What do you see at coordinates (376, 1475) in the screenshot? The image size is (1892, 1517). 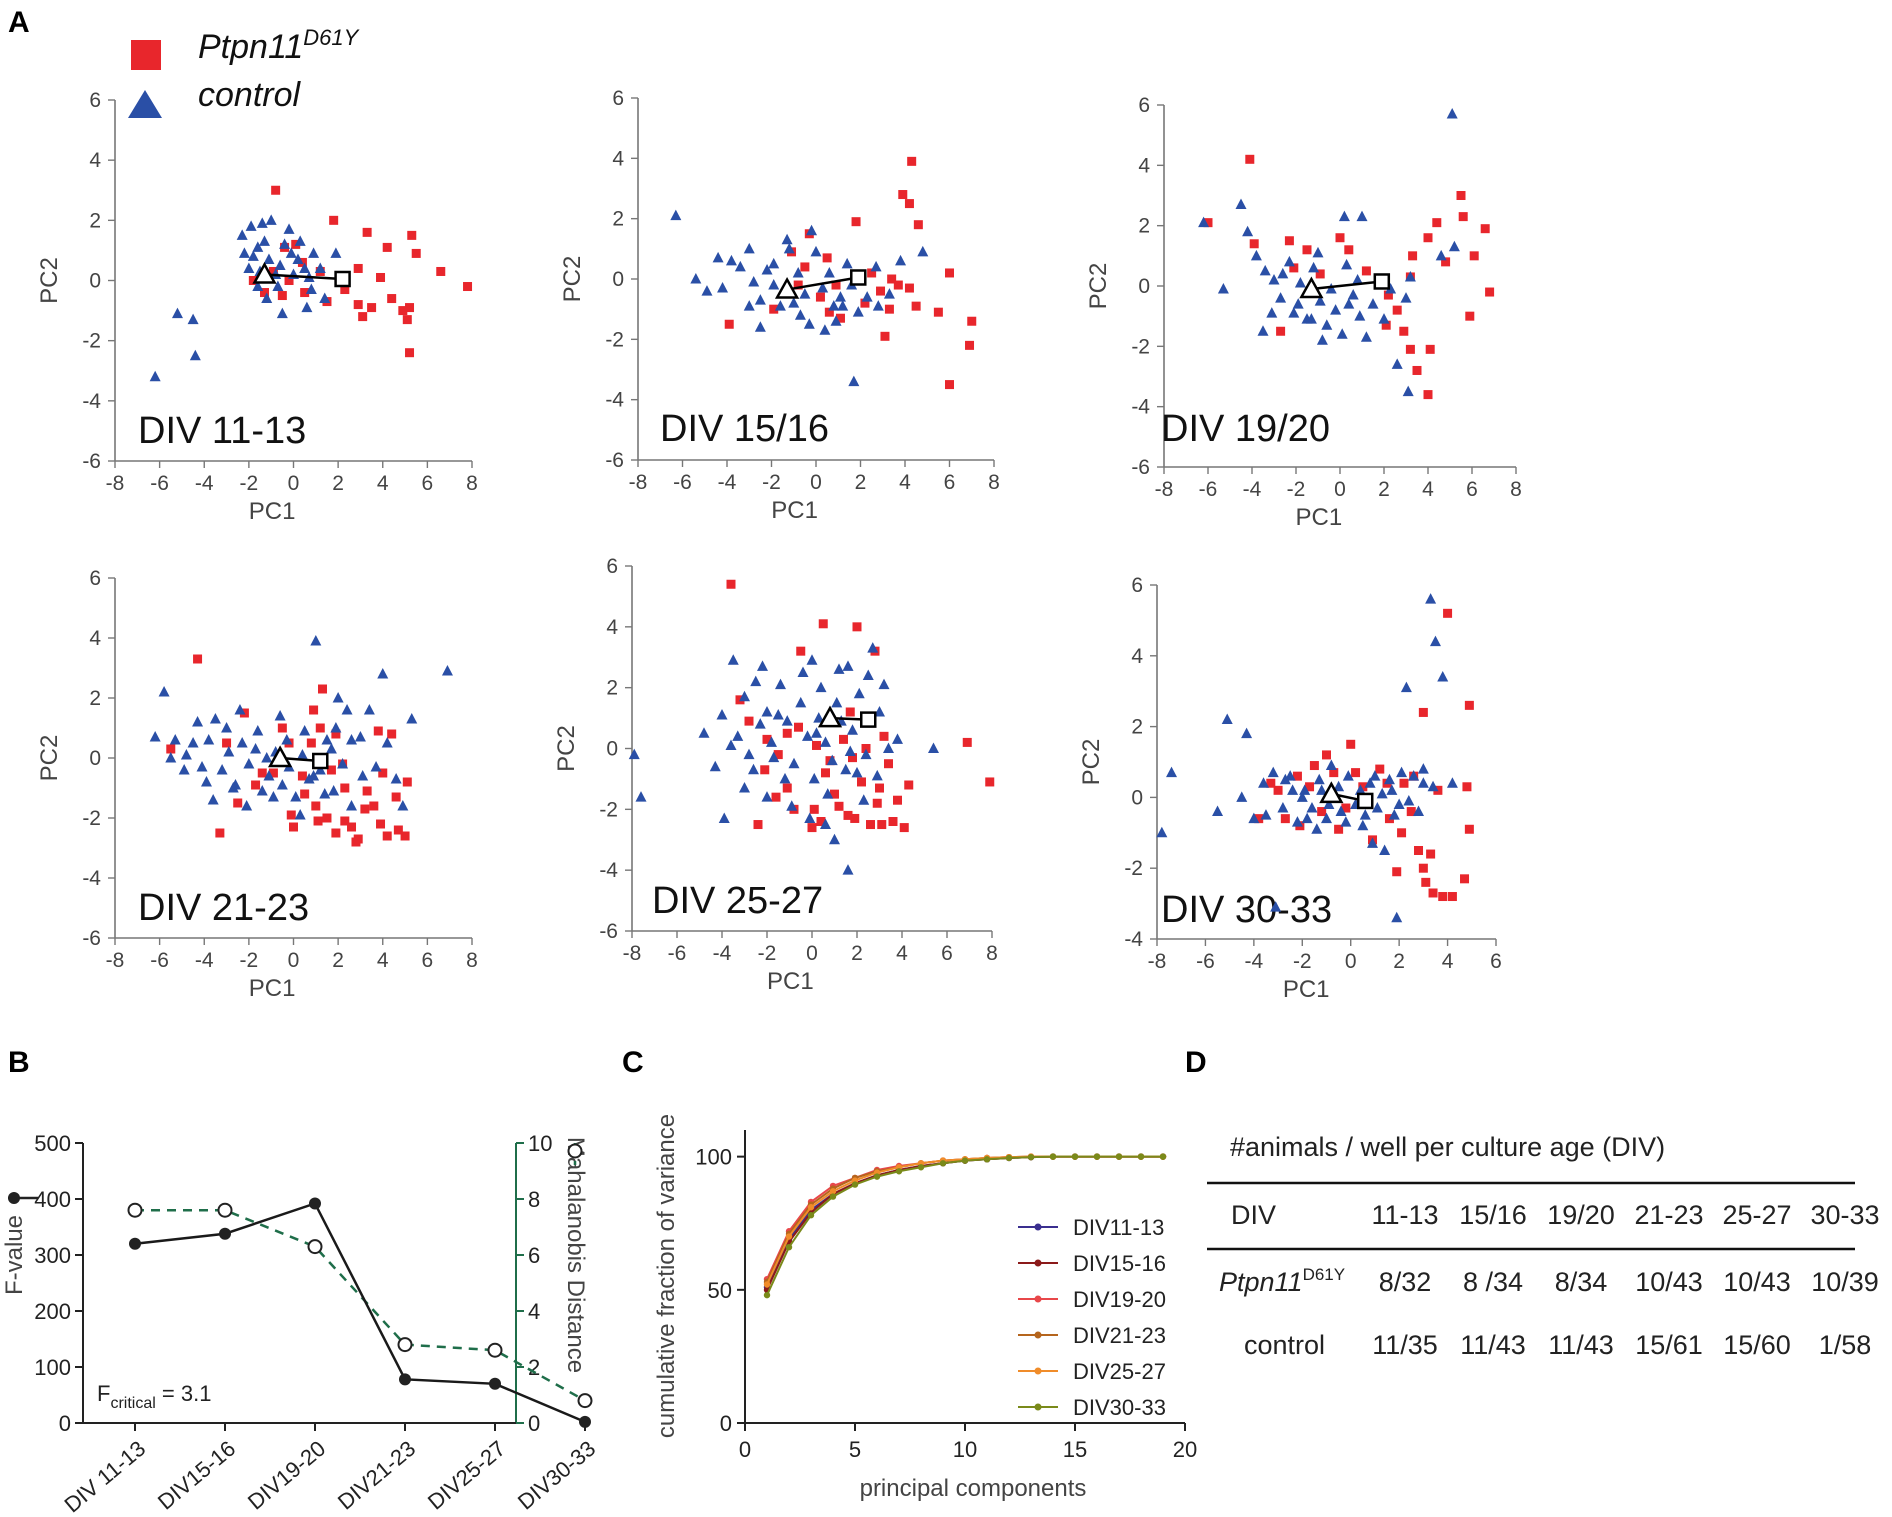 I see `x-tick-label: DIV21-23` at bounding box center [376, 1475].